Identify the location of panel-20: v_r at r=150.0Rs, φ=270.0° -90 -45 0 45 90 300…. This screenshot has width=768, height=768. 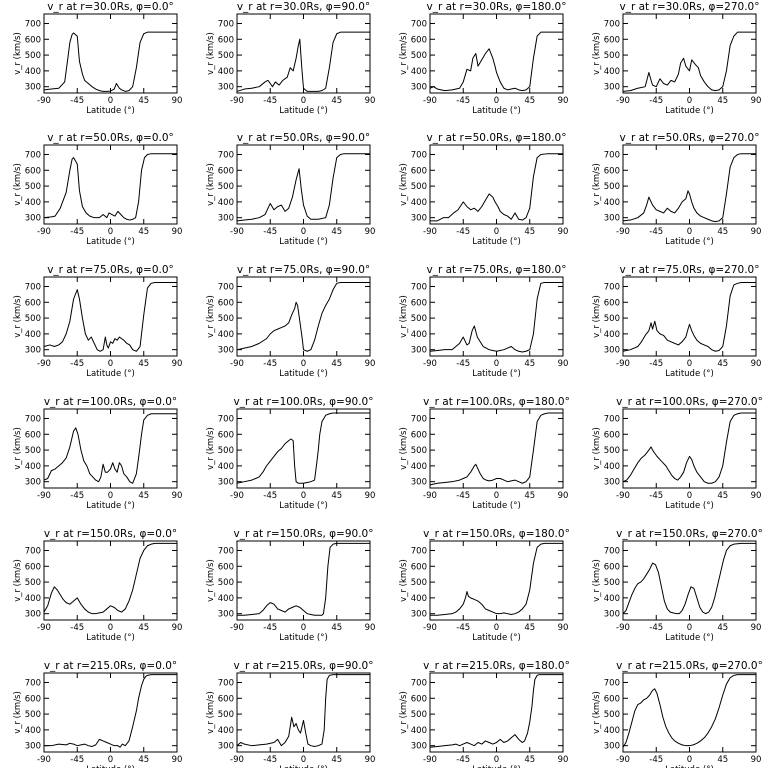
(677, 585).